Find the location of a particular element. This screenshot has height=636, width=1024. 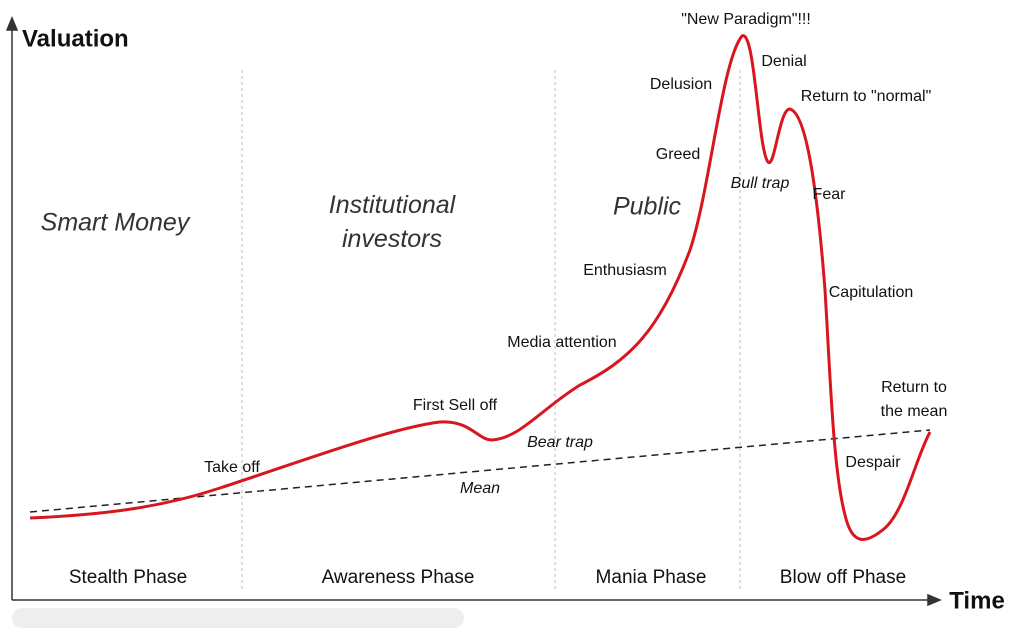

annotation: Denial is located at coordinates (783, 61).